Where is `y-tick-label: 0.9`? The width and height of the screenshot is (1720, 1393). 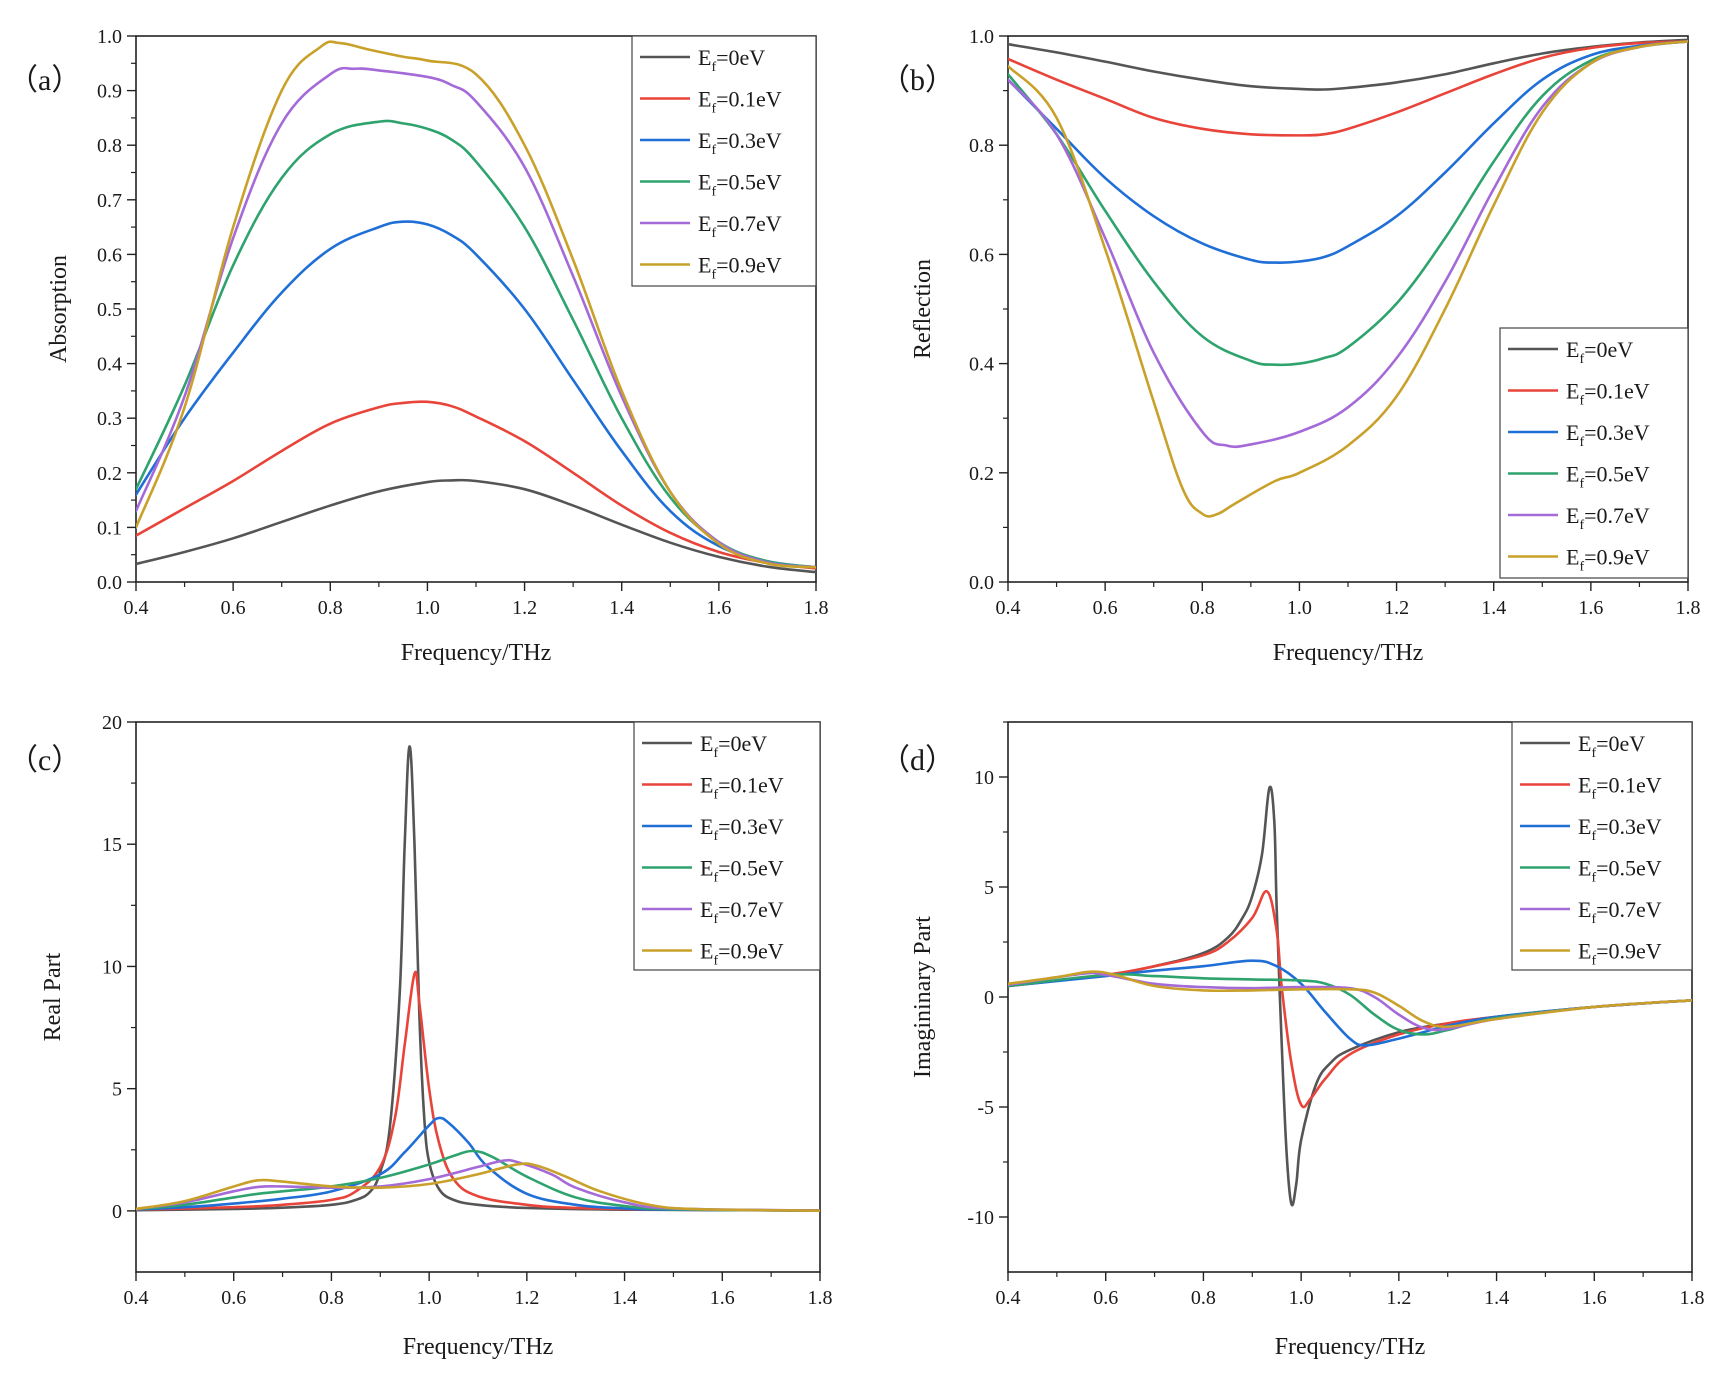 y-tick-label: 0.9 is located at coordinates (109, 92).